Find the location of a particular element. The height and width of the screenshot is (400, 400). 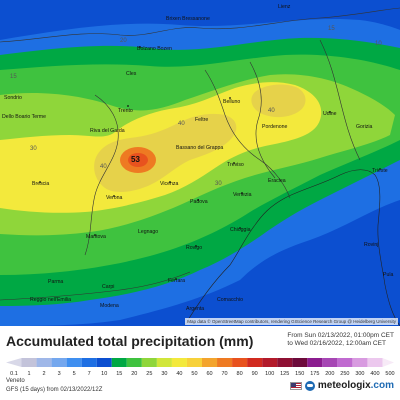

svg-text: 20 is located at coordinates (123, 41).